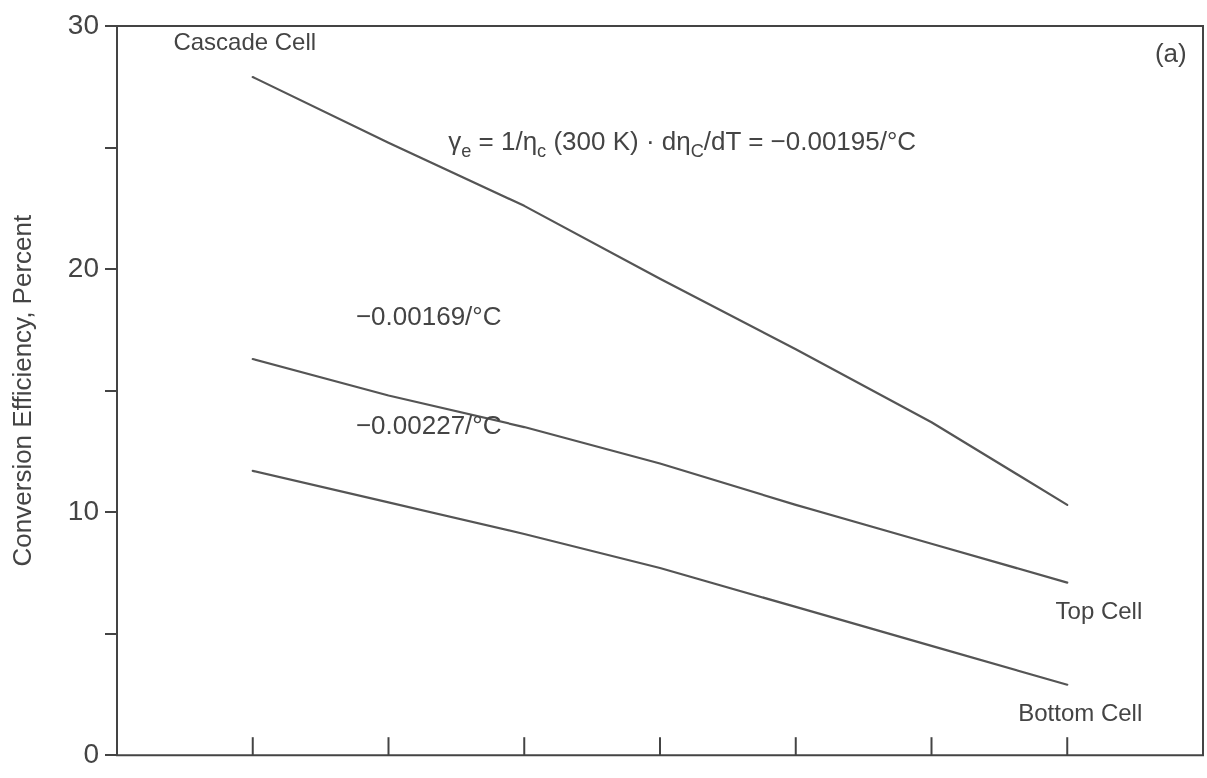 The height and width of the screenshot is (778, 1207). I want to click on annotation: (a), so click(1170, 53).